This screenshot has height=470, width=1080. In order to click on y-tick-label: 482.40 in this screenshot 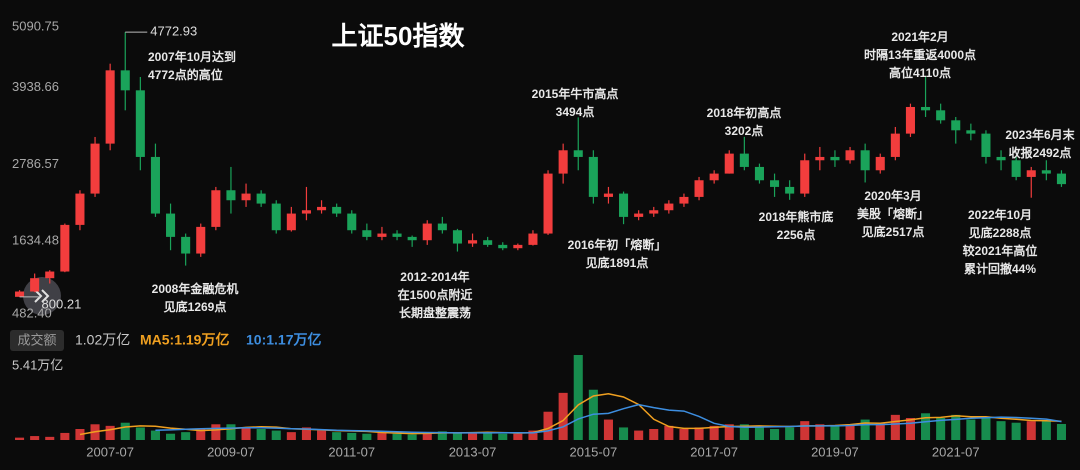, I will do `click(32, 312)`.